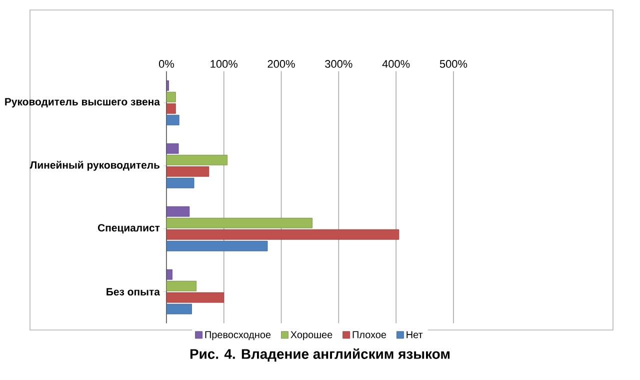 This screenshot has height=380, width=640. What do you see at coordinates (369, 334) in the screenshot?
I see `legend-label: Плохое` at bounding box center [369, 334].